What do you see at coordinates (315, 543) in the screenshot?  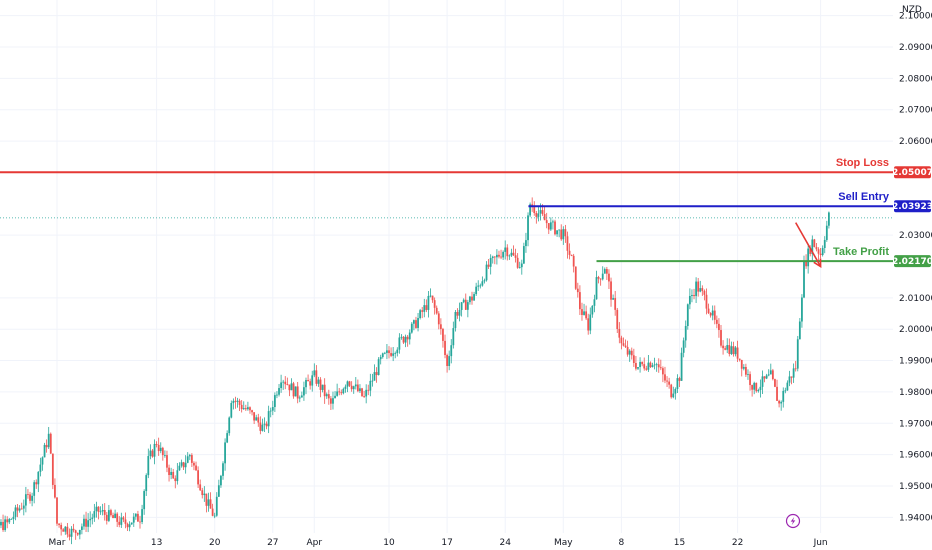 I see `x-tick-label: Apr` at bounding box center [315, 543].